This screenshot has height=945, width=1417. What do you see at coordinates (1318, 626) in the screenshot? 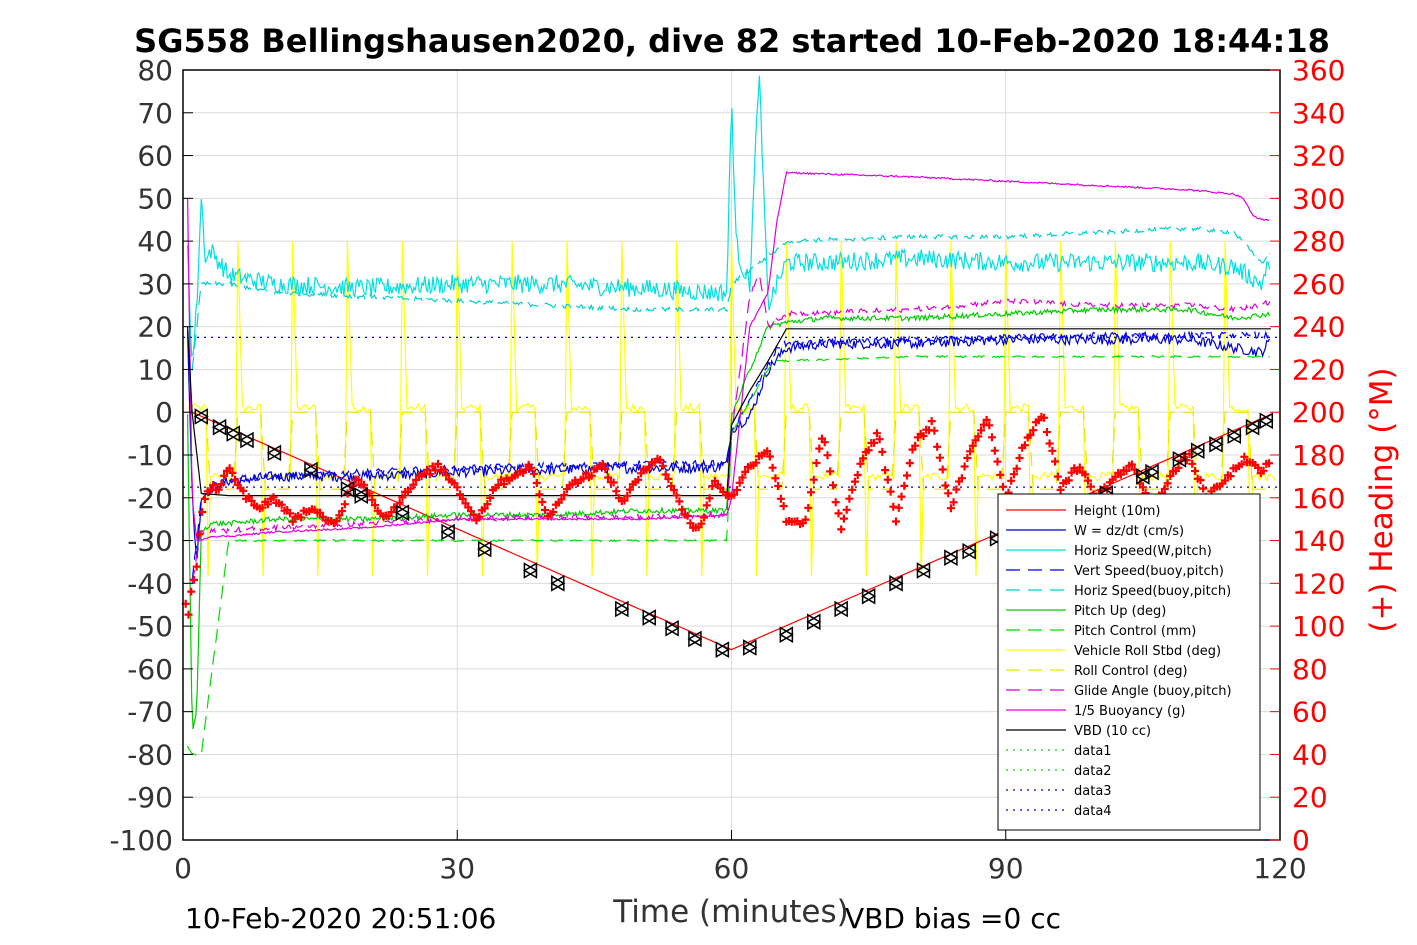
I see `y2-tick-label: 100` at bounding box center [1318, 626].